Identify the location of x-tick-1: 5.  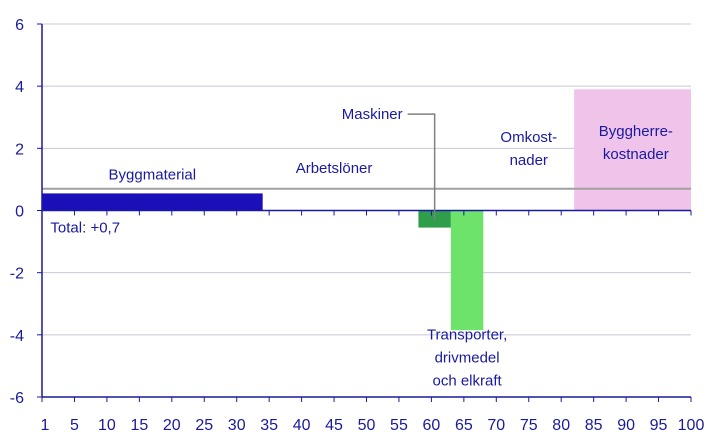
(74, 425).